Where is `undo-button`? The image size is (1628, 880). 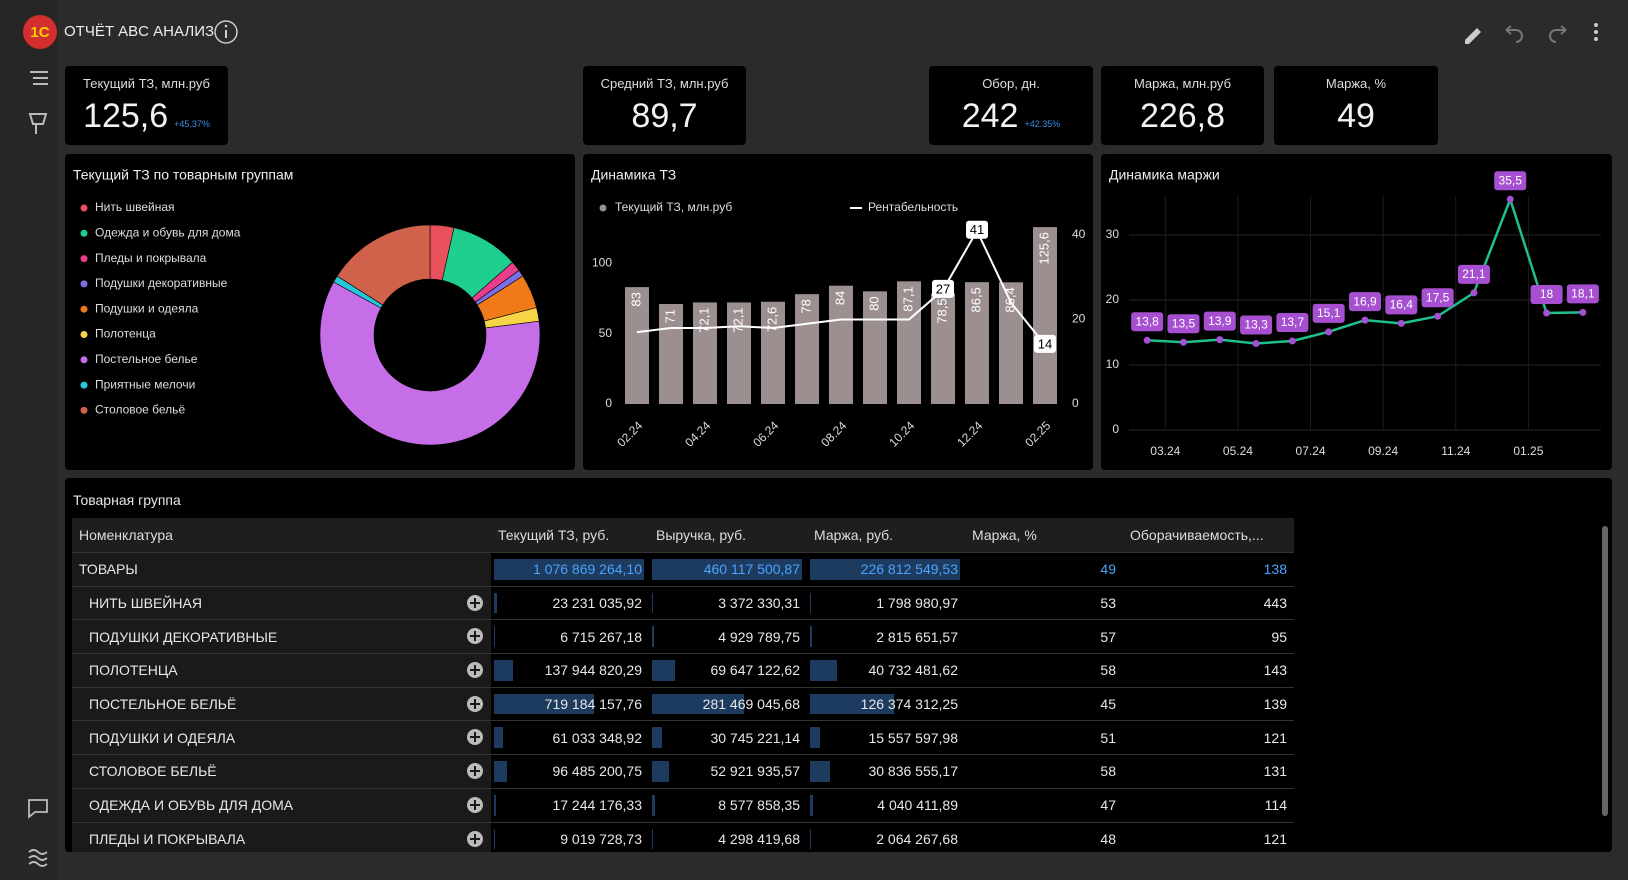
undo-button is located at coordinates (1514, 34).